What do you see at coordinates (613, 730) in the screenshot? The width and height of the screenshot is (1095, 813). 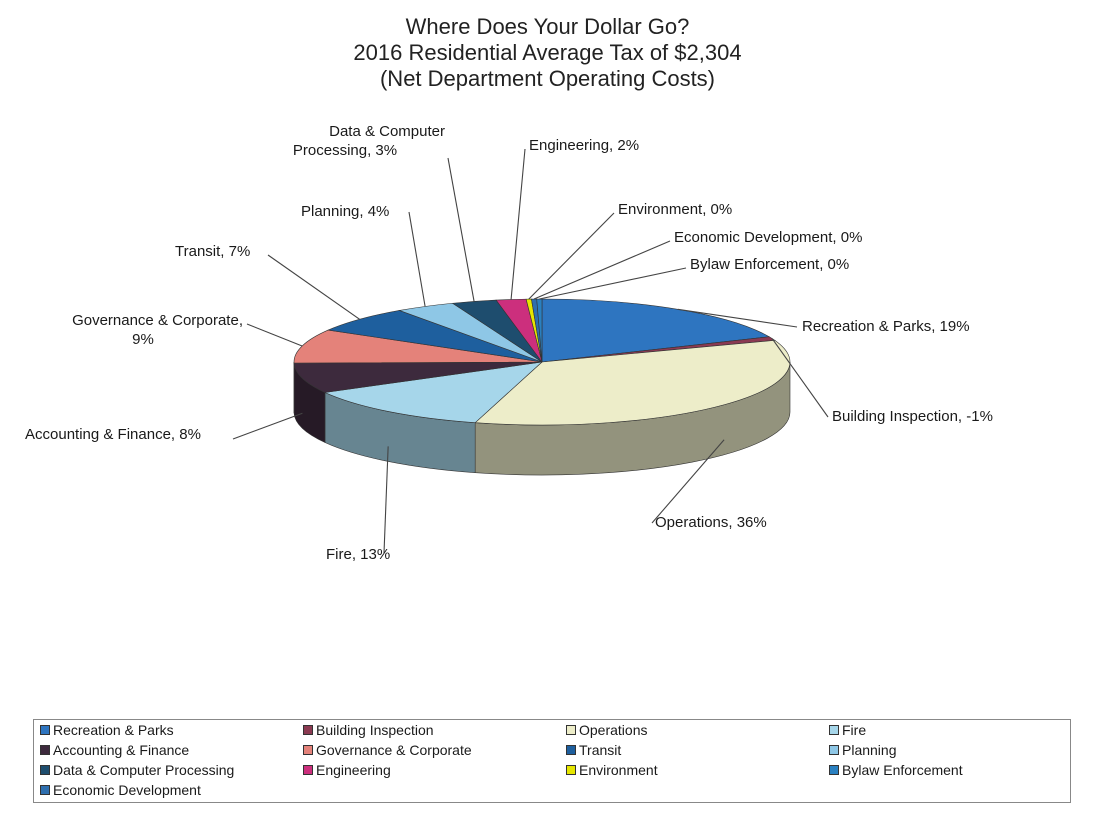 I see `legend-label: Operations` at bounding box center [613, 730].